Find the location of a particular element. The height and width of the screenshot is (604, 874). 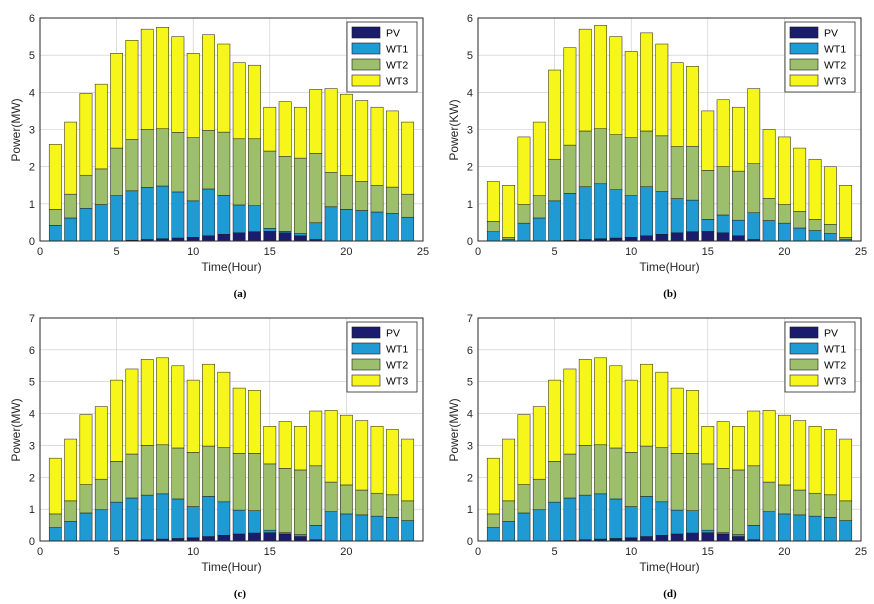

y-tick-label: 3 is located at coordinates (32, 131).